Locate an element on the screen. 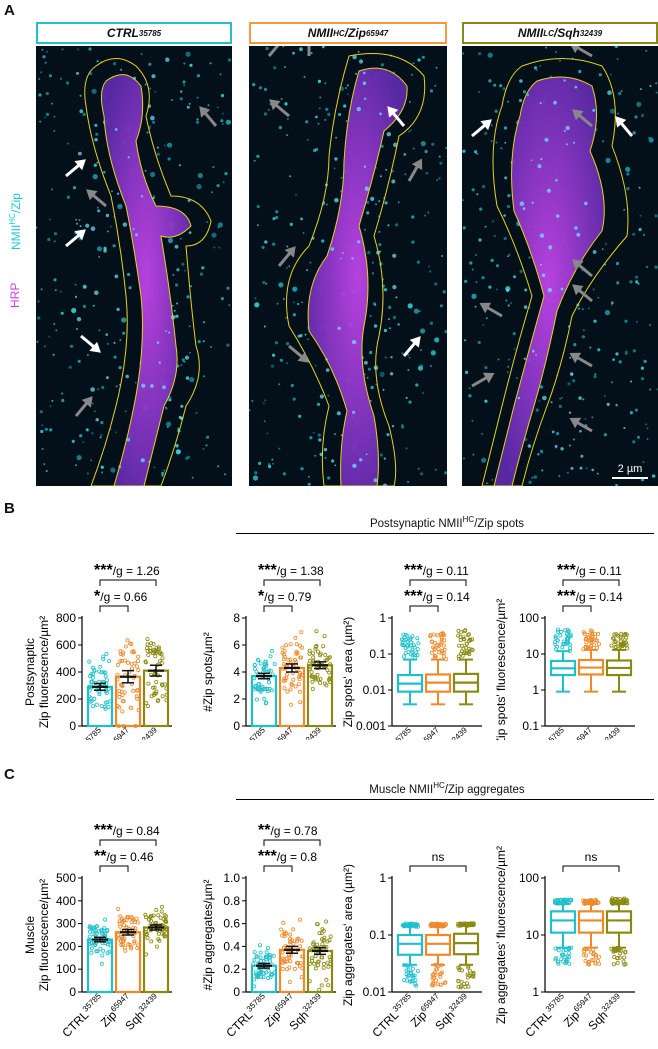 The image size is (658, 1049). y-tick-label: 1.0 is located at coordinates (231, 878).